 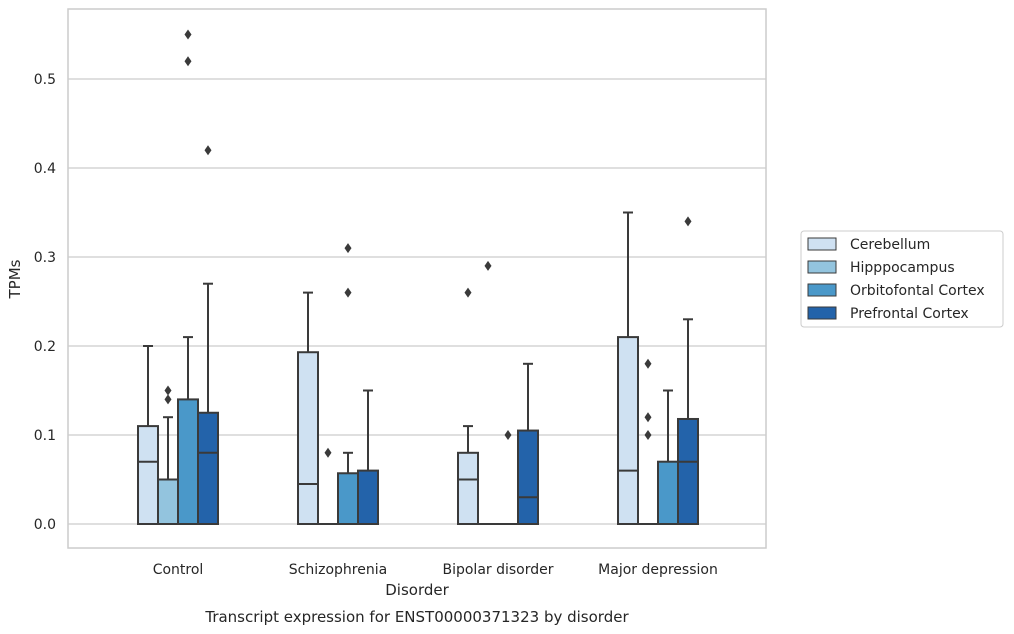 What do you see at coordinates (909, 314) in the screenshot?
I see `legend-label: Prefrontal Cortex` at bounding box center [909, 314].